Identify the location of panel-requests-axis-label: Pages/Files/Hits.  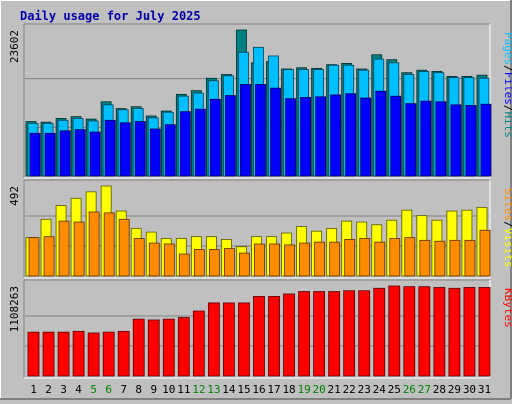
(507, 85).